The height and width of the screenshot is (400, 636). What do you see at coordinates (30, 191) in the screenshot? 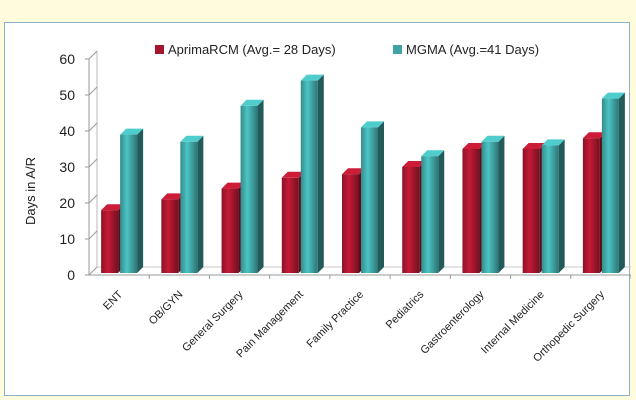
I see `y-axis-label: Days in A/R` at bounding box center [30, 191].